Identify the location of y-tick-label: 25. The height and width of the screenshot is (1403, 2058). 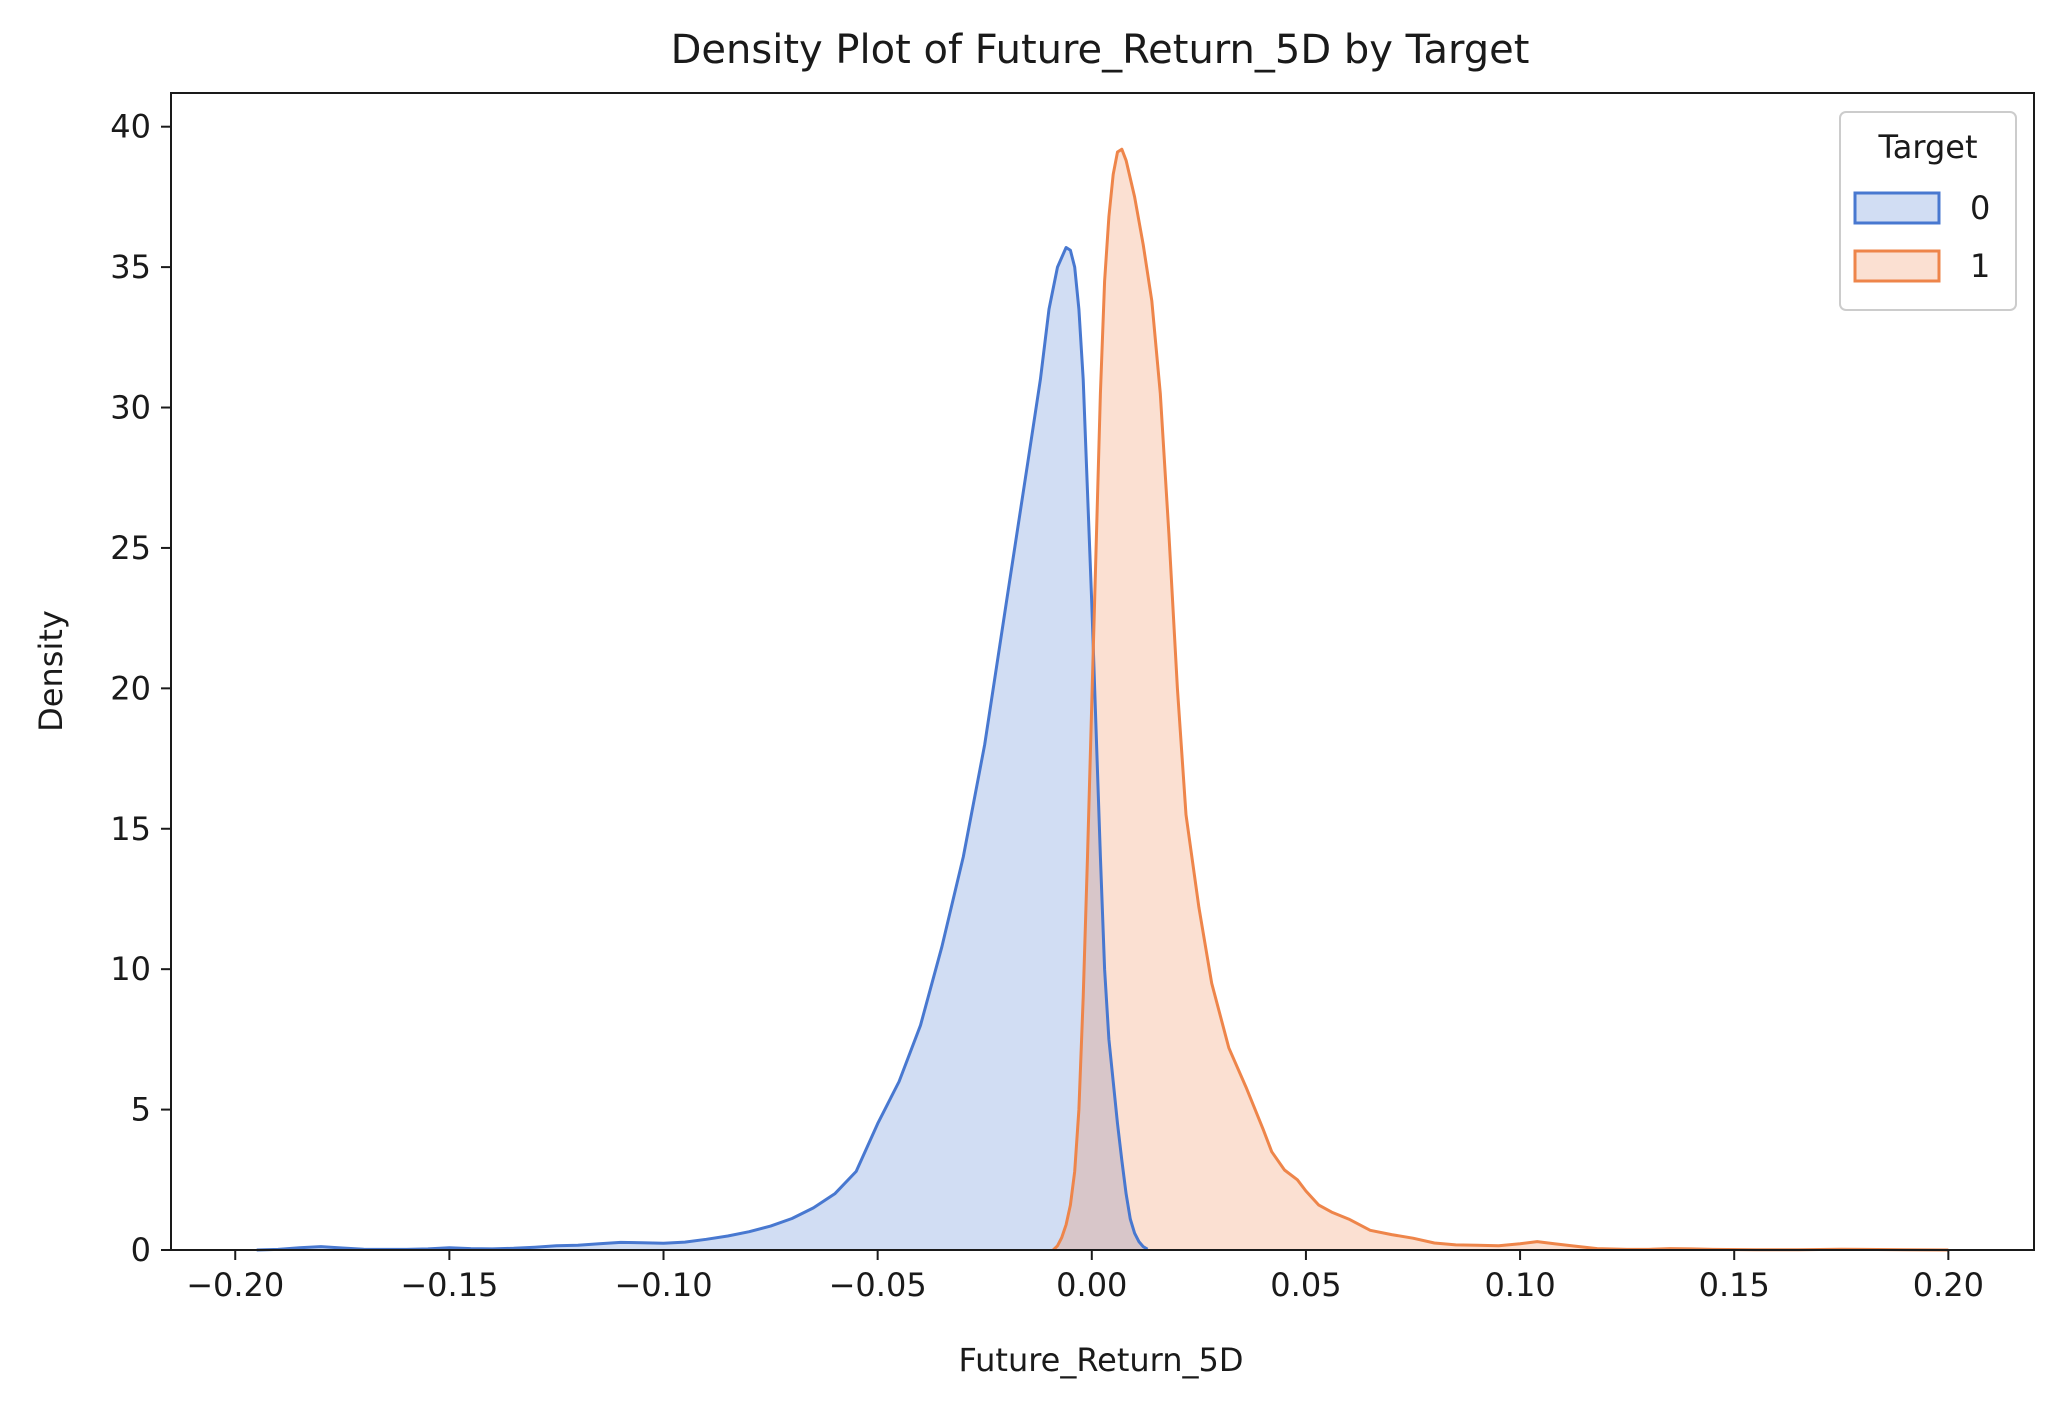
(130, 548).